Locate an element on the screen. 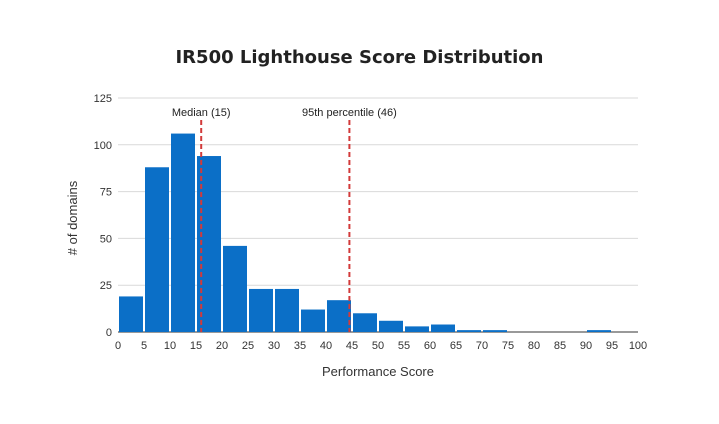 This screenshot has width=719, height=424. x-tick-label: 40 is located at coordinates (326, 346).